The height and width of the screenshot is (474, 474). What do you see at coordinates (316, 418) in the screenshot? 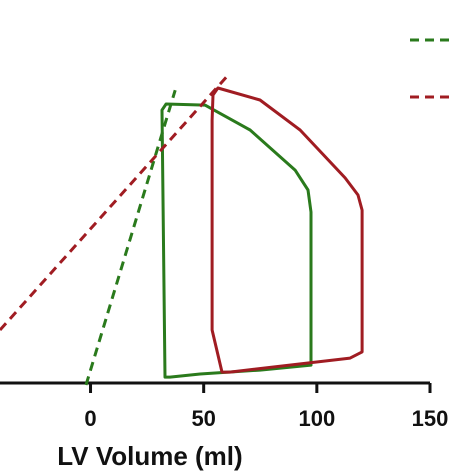
I see `x-tick-label: 100` at bounding box center [316, 418].